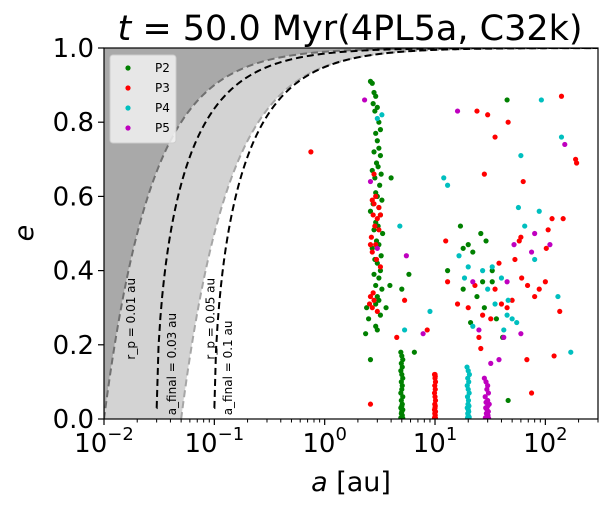  What do you see at coordinates (78, 234) in the screenshot?
I see `y-axis: 0.0 0.2 0.4 0.6 0.8 1.0` at bounding box center [78, 234].